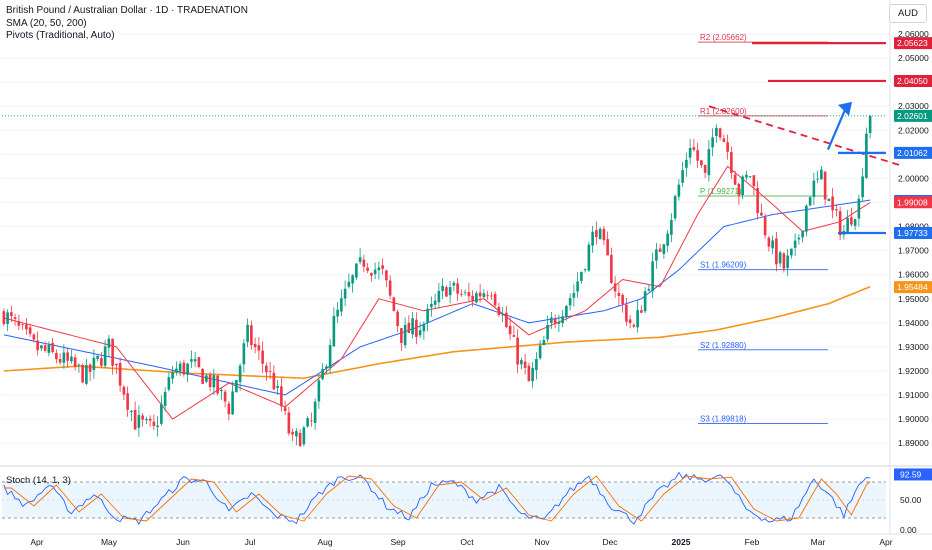  What do you see at coordinates (912, 116) in the screenshot?
I see `price-tag-label: 2.02601` at bounding box center [912, 116].